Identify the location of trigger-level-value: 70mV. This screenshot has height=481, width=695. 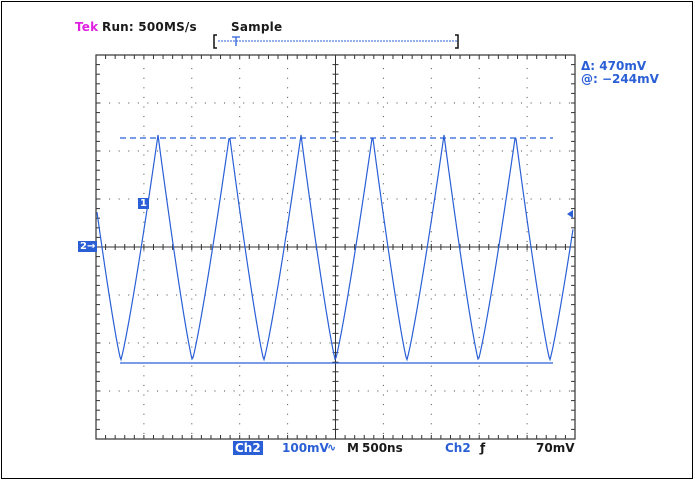
(555, 448).